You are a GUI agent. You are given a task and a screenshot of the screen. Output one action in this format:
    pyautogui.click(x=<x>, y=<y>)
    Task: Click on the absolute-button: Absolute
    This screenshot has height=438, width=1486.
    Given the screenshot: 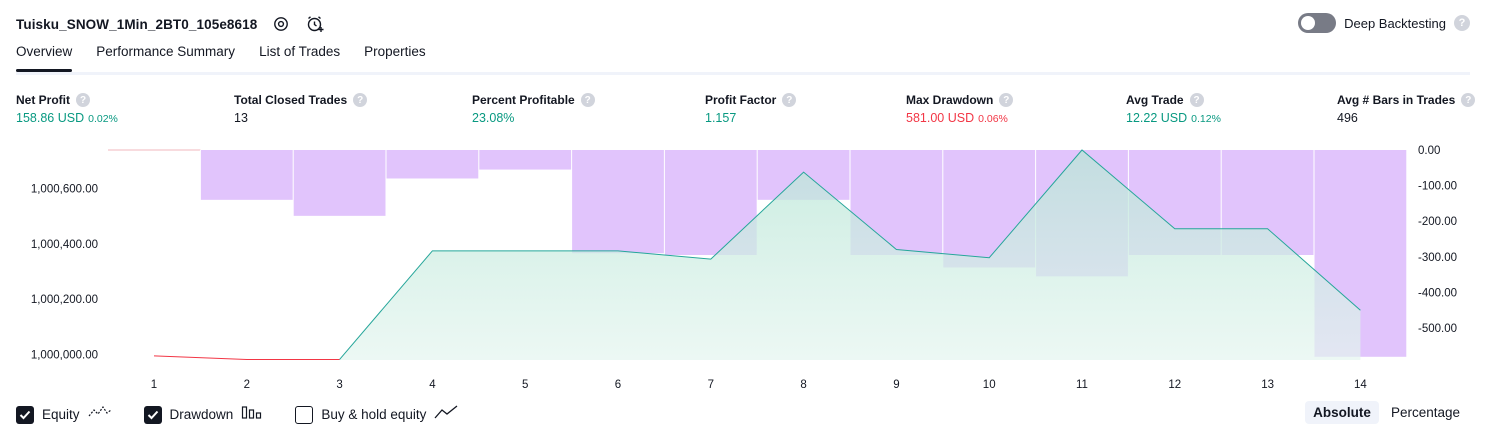 What is the action you would take?
    pyautogui.click(x=1342, y=412)
    